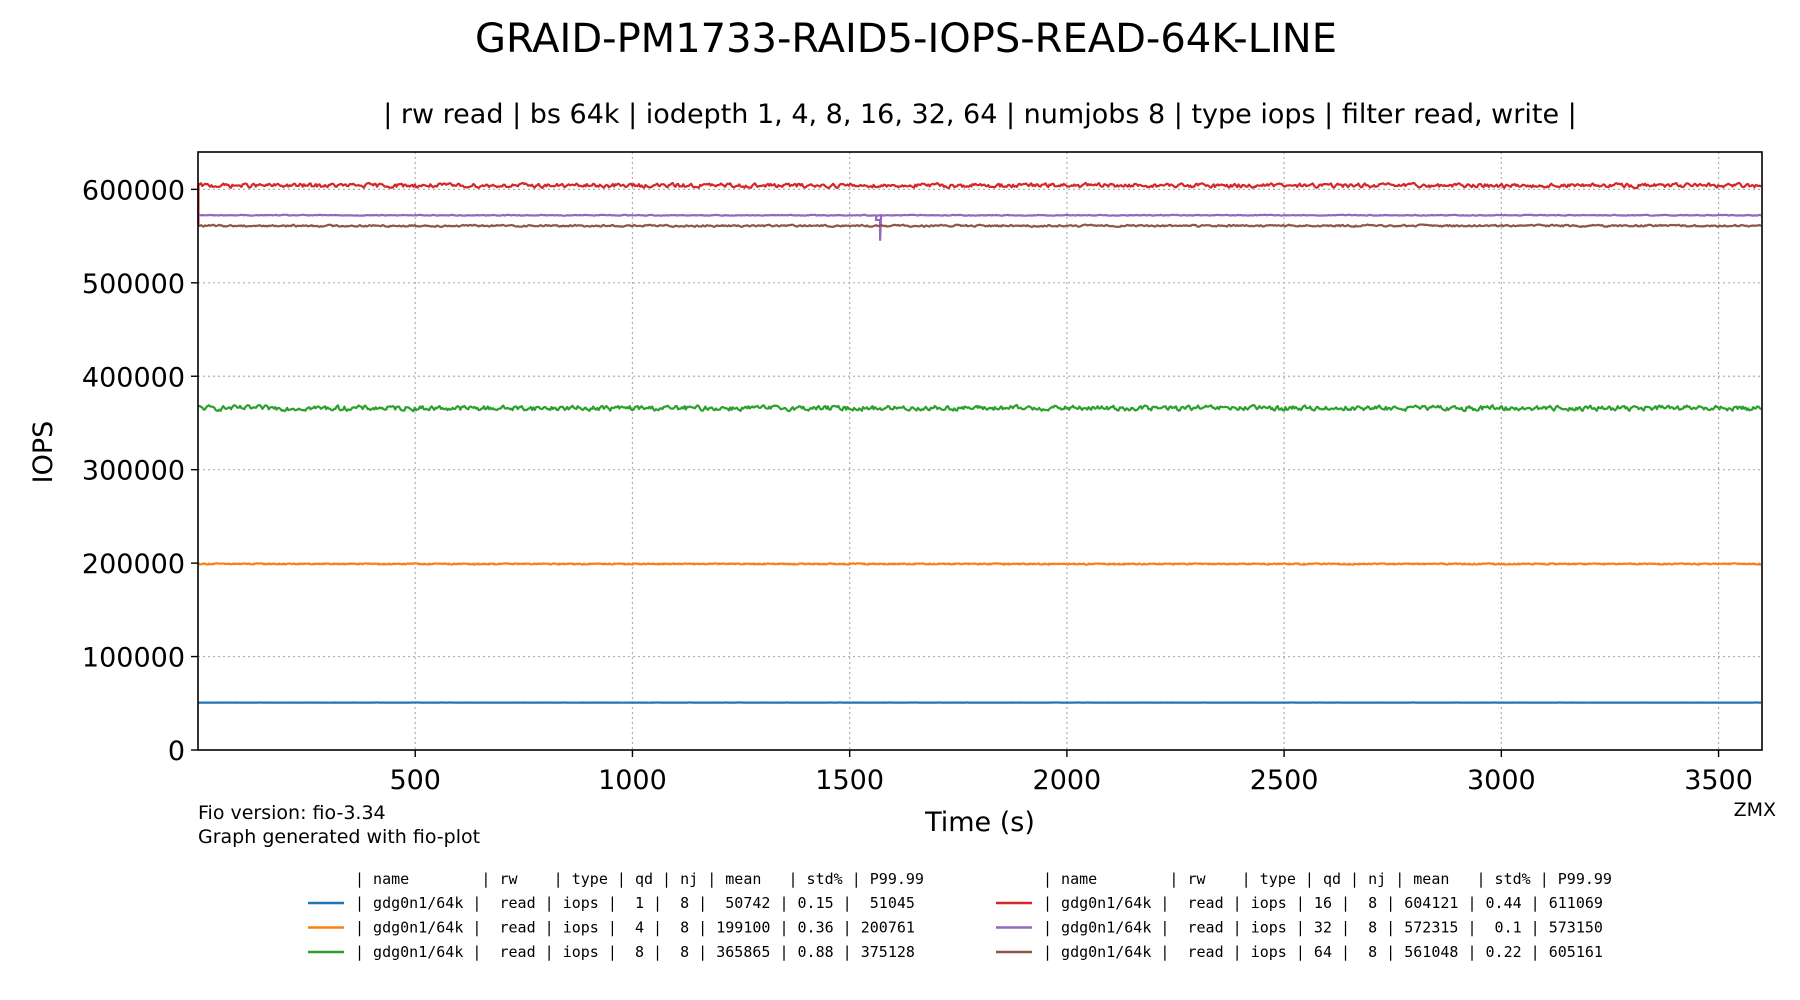 Image resolution: width=1800 pixels, height=1000 pixels. What do you see at coordinates (133, 284) in the screenshot?
I see `y-tick-label: 500000` at bounding box center [133, 284].